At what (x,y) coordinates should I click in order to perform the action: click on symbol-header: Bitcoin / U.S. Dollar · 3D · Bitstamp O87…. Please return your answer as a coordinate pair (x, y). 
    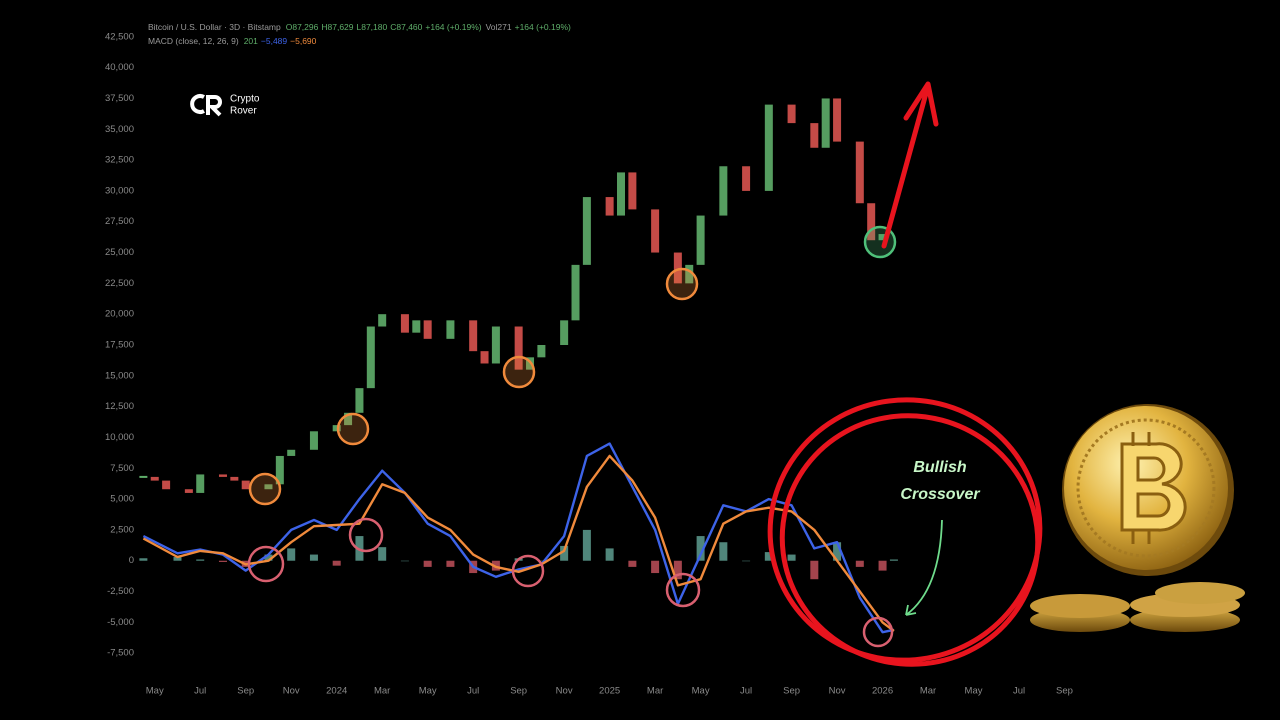
    Looking at the image, I should click on (359, 27).